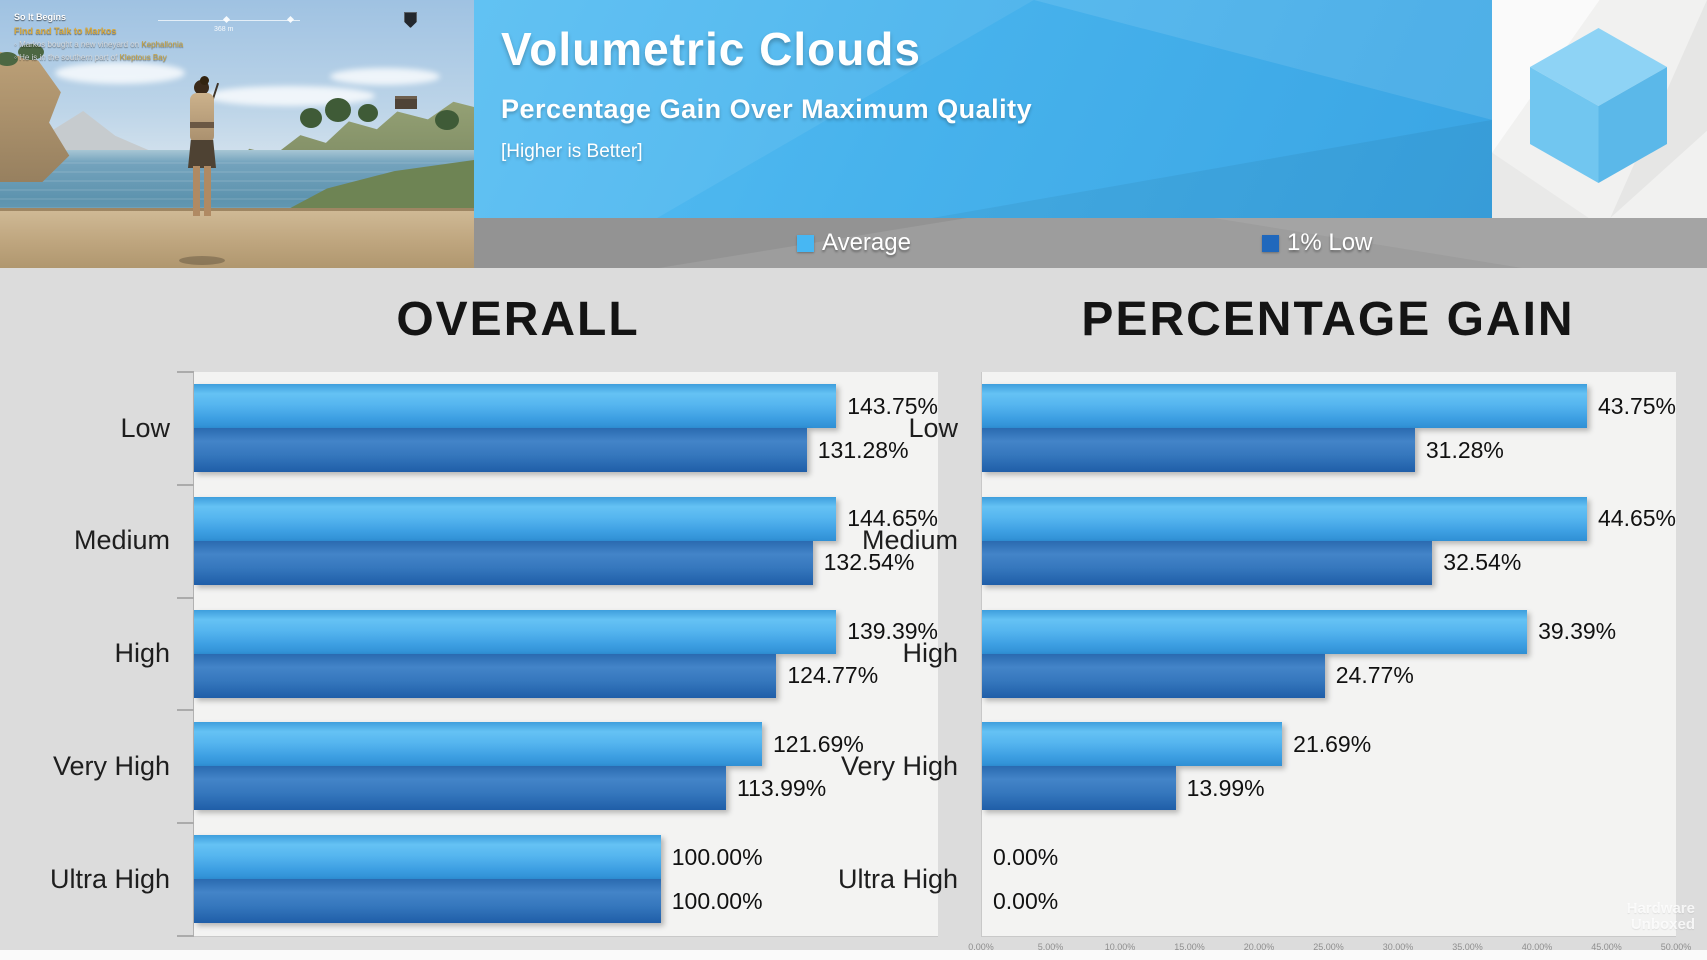  I want to click on bar-line: 39.39%, so click(1329, 631).